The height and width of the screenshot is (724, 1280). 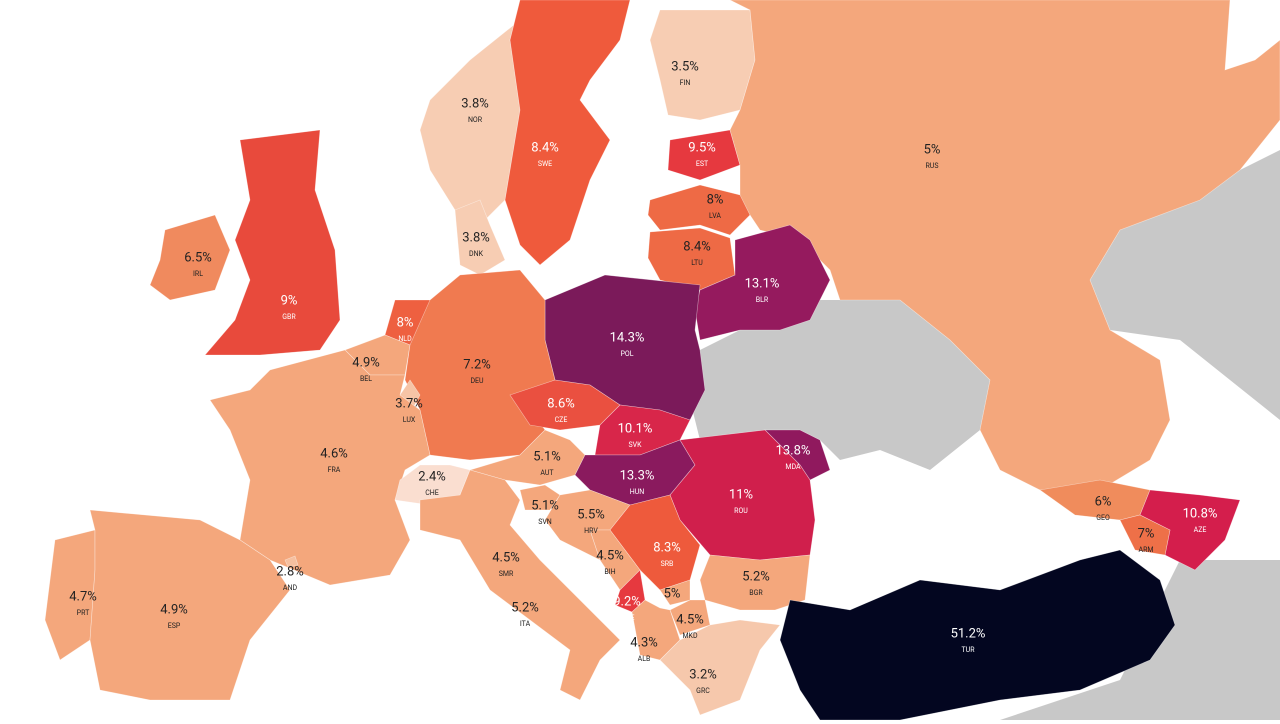 I want to click on country-code: BEL, so click(x=366, y=379).